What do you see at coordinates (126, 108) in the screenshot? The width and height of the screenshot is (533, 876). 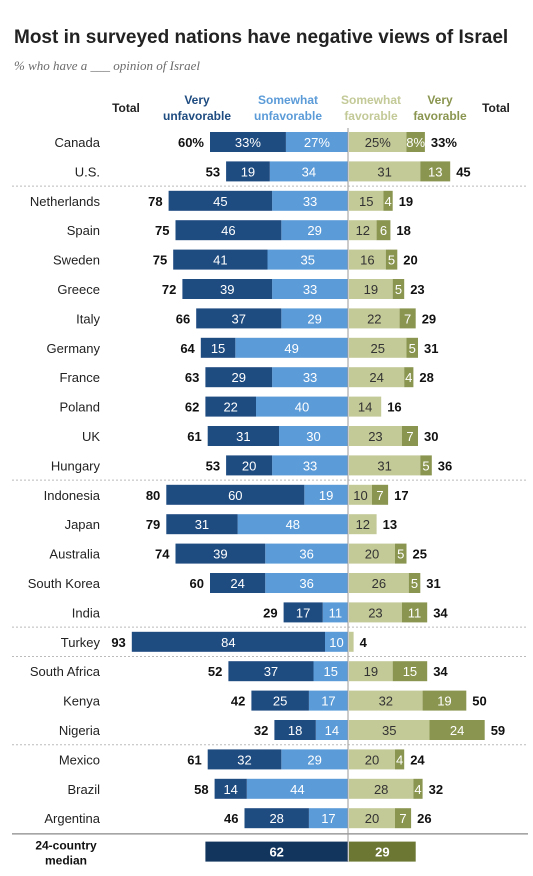 I see `header-total-left: Total` at bounding box center [126, 108].